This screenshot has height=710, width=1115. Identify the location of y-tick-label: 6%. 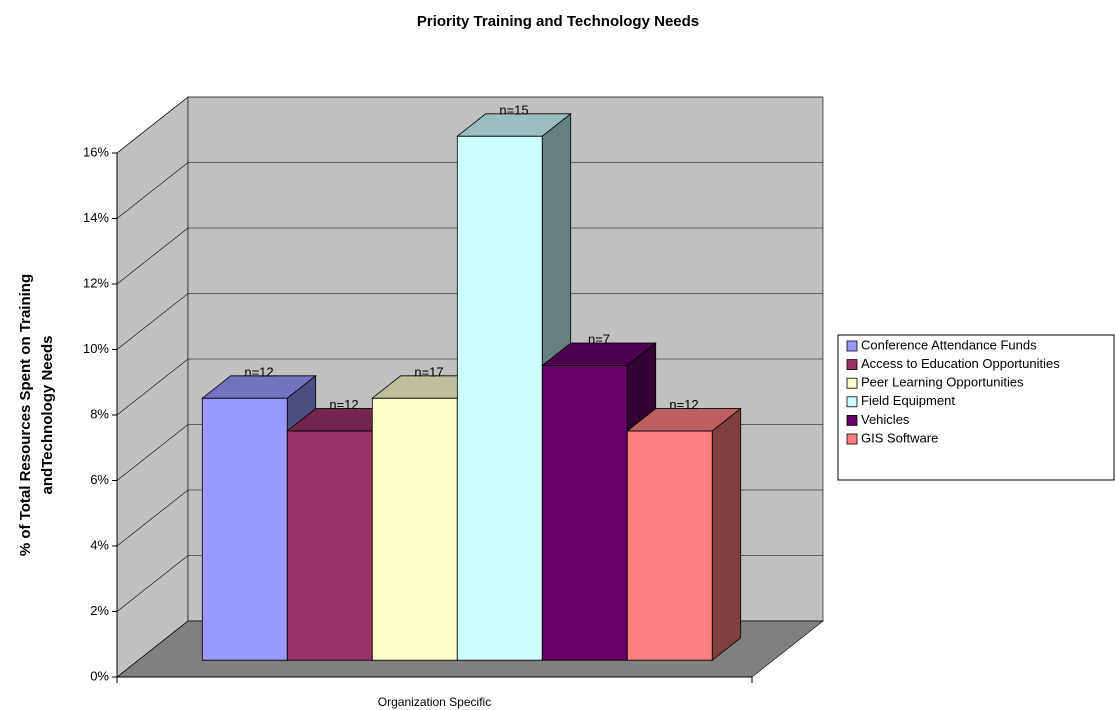
(99, 479).